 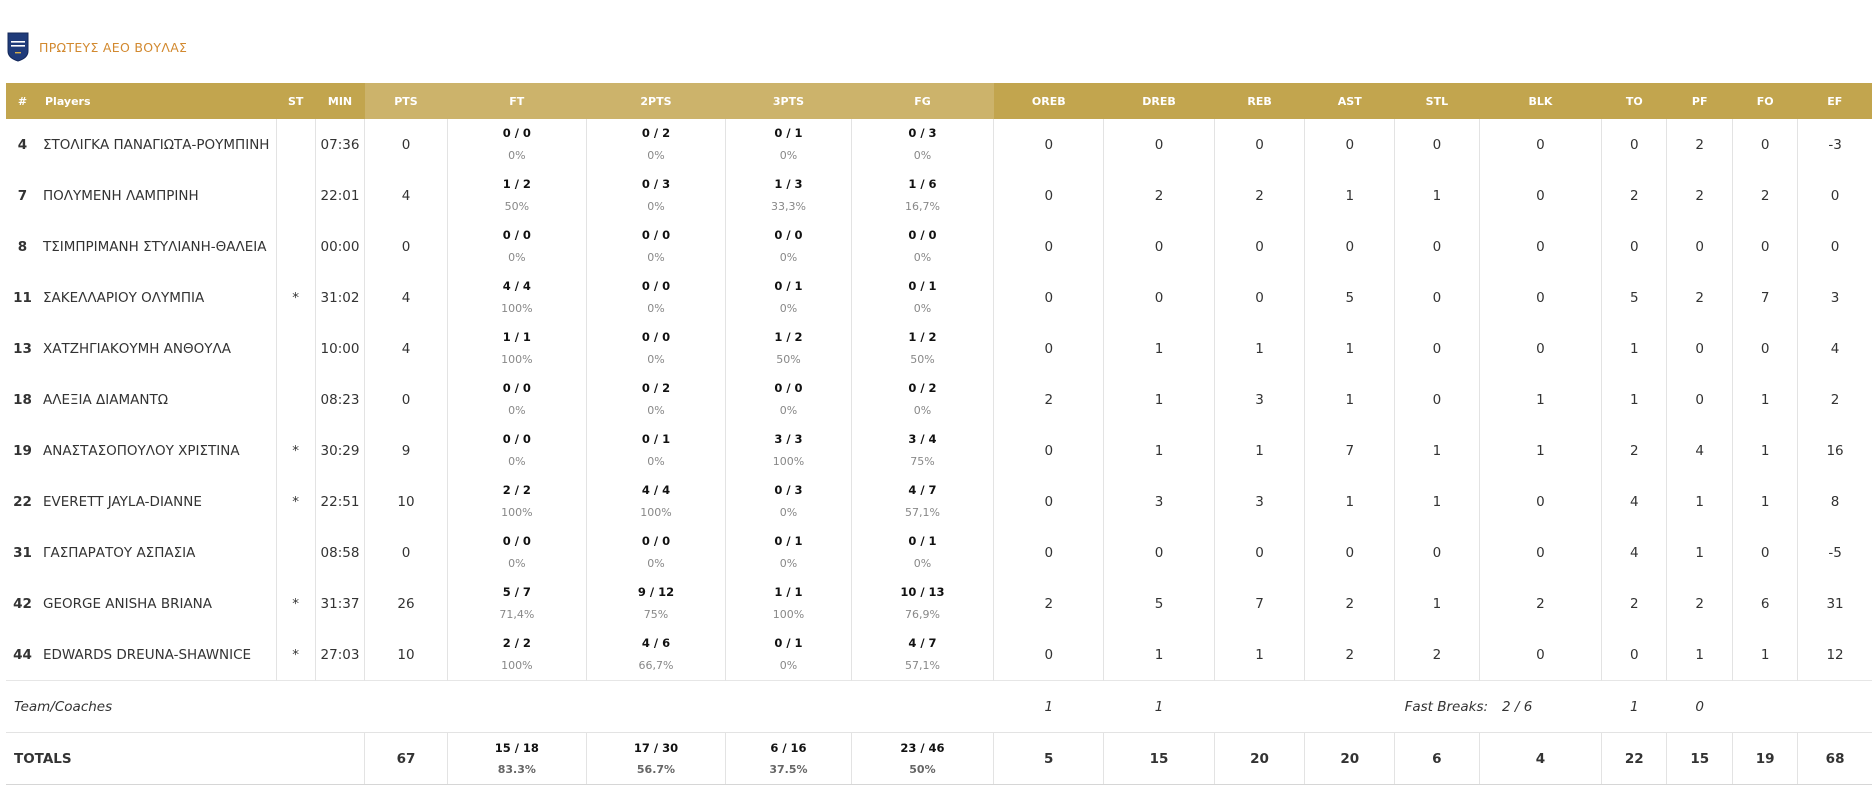 What do you see at coordinates (788, 101) in the screenshot?
I see `column-header-3pts: 3PTS` at bounding box center [788, 101].